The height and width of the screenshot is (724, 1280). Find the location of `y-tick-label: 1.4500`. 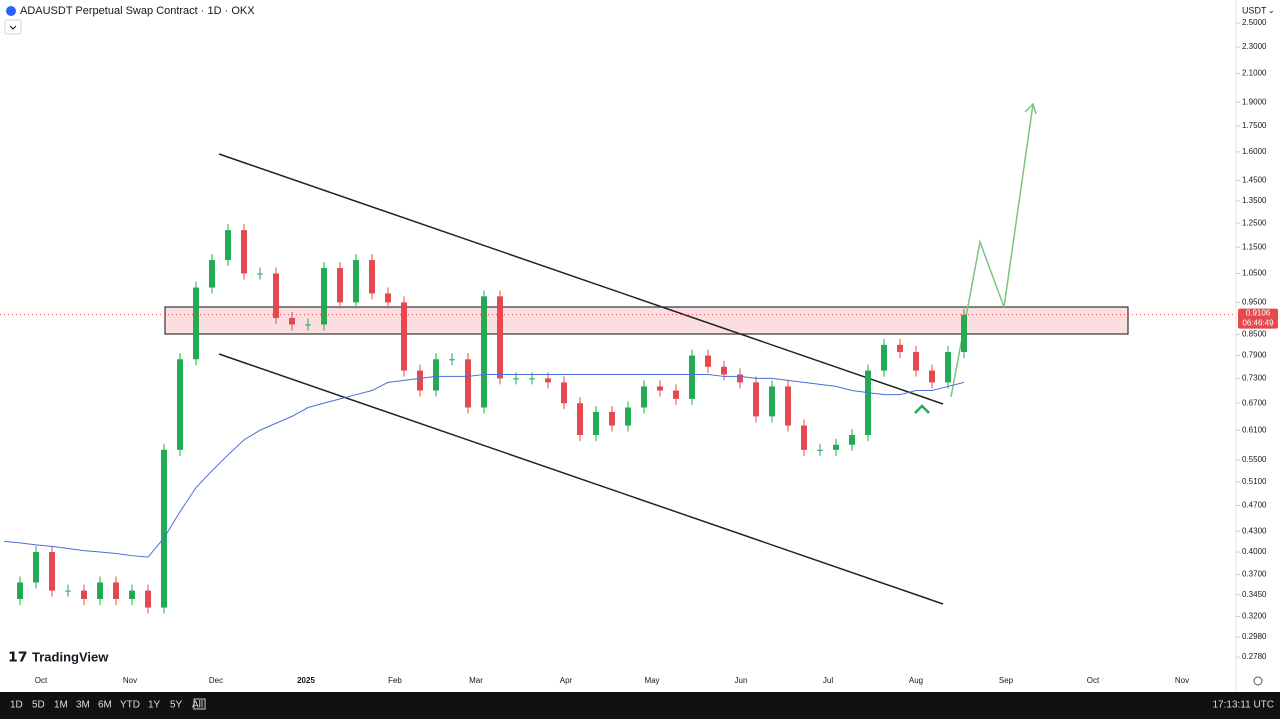

y-tick-label: 1.4500 is located at coordinates (1254, 179).